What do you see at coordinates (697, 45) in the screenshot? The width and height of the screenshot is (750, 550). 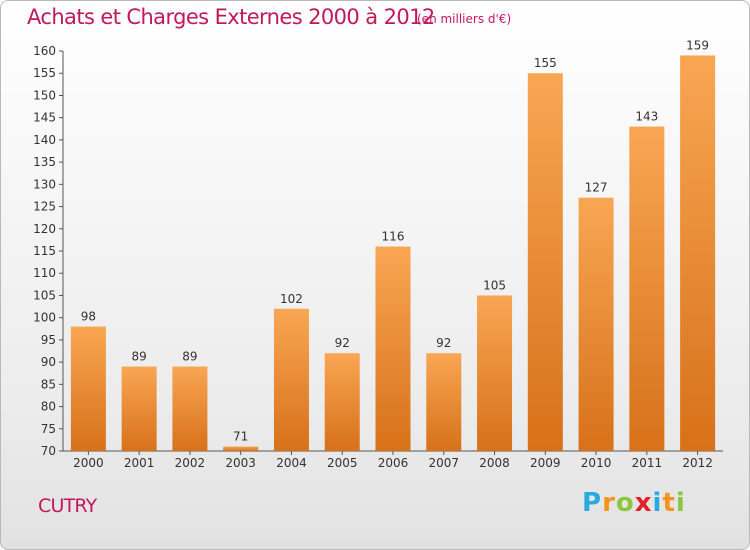 I see `value-label-2012: 159` at bounding box center [697, 45].